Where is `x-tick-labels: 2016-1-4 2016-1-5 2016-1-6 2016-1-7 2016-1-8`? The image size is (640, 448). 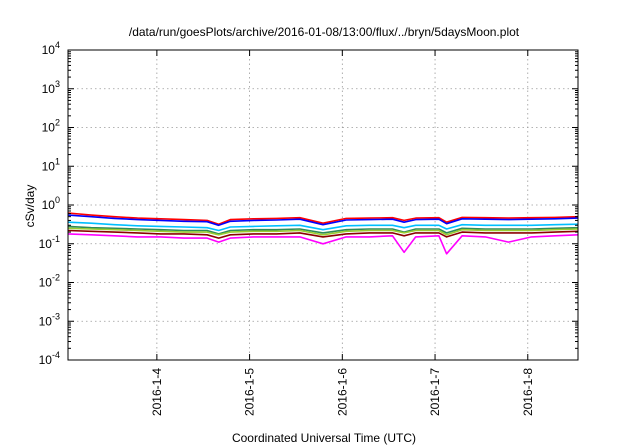 x-tick-labels: 2016-1-4 2016-1-5 2016-1-6 2016-1-7 2016-1-8 is located at coordinates (342, 392).